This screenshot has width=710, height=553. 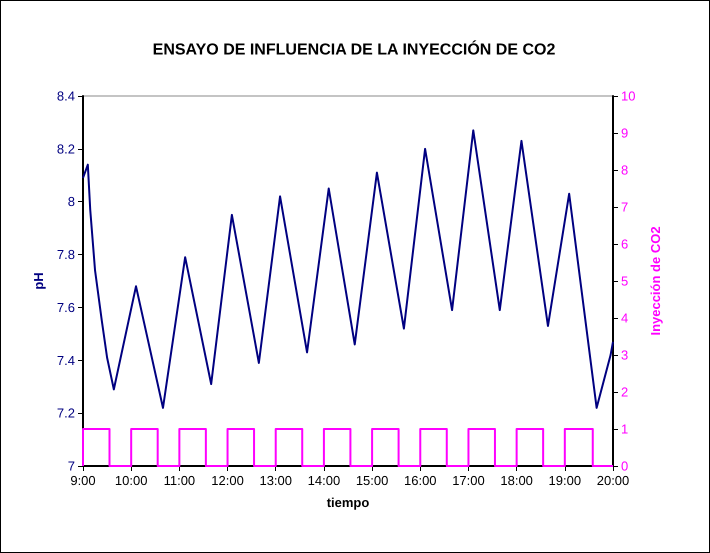 What do you see at coordinates (420, 480) in the screenshot?
I see `x-tick-label: 16:00` at bounding box center [420, 480].